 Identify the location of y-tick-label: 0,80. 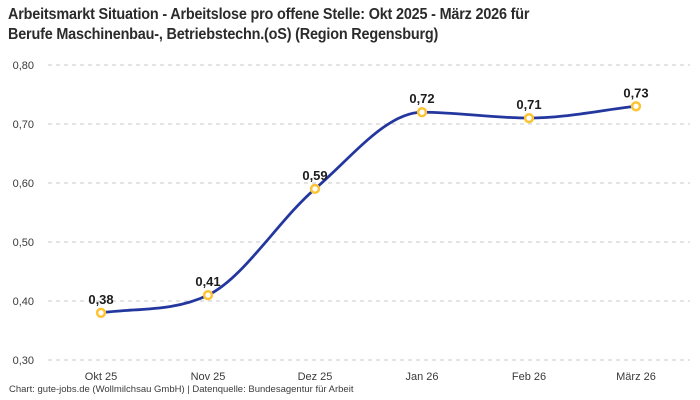
(23, 66).